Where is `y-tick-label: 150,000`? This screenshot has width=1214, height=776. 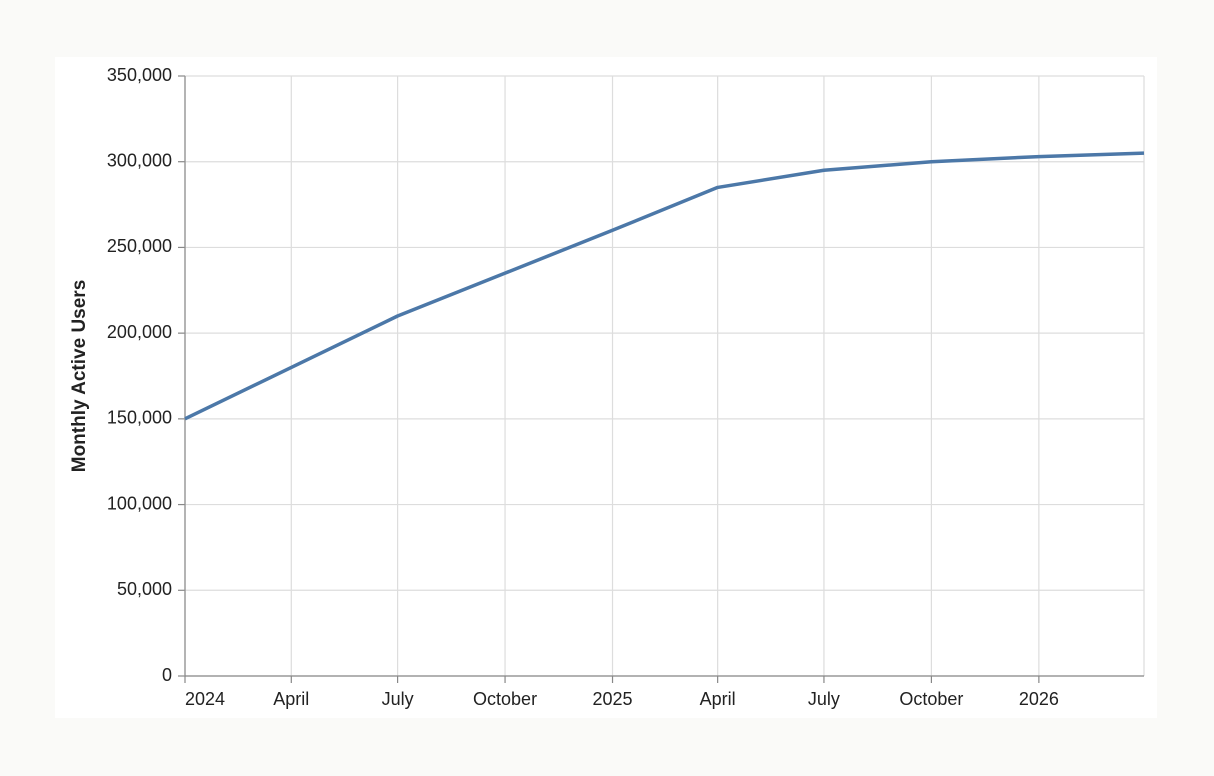
y-tick-label: 150,000 is located at coordinates (139, 418).